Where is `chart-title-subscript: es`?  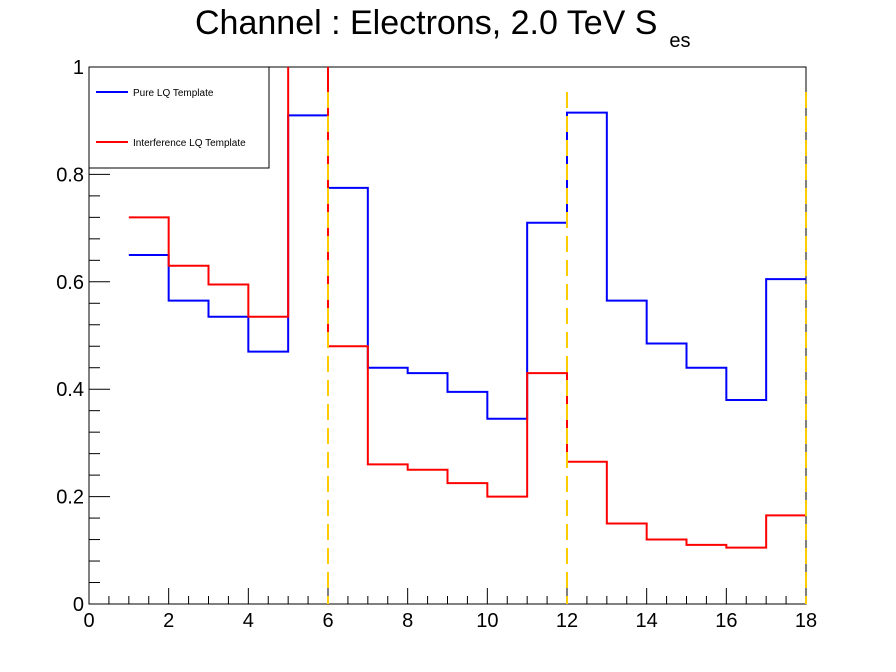 chart-title-subscript: es is located at coordinates (679, 41).